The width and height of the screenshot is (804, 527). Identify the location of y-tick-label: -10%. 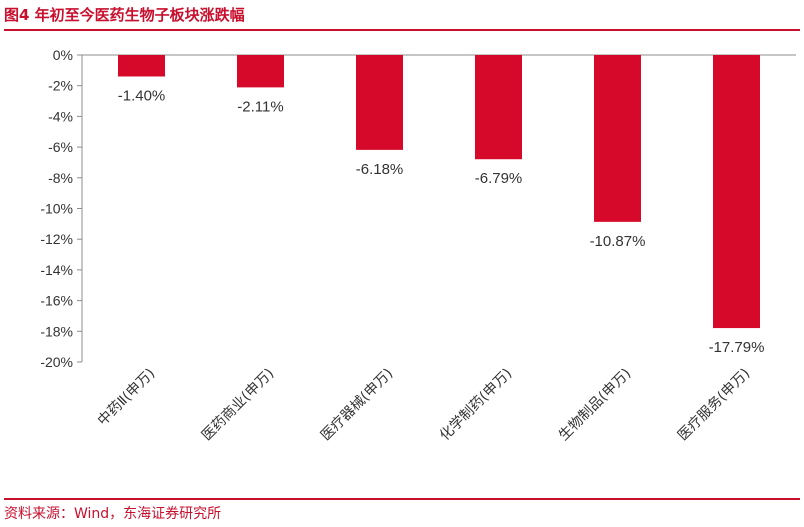
(56, 209).